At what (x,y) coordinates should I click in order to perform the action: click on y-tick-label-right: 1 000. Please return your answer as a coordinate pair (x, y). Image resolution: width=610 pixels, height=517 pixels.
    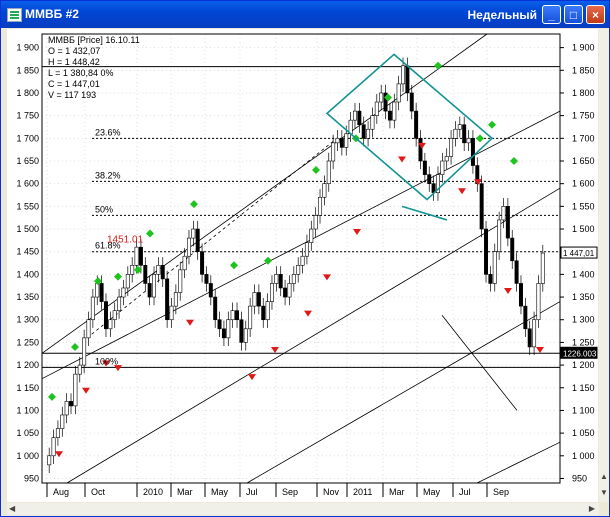
    Looking at the image, I should click on (583, 456).